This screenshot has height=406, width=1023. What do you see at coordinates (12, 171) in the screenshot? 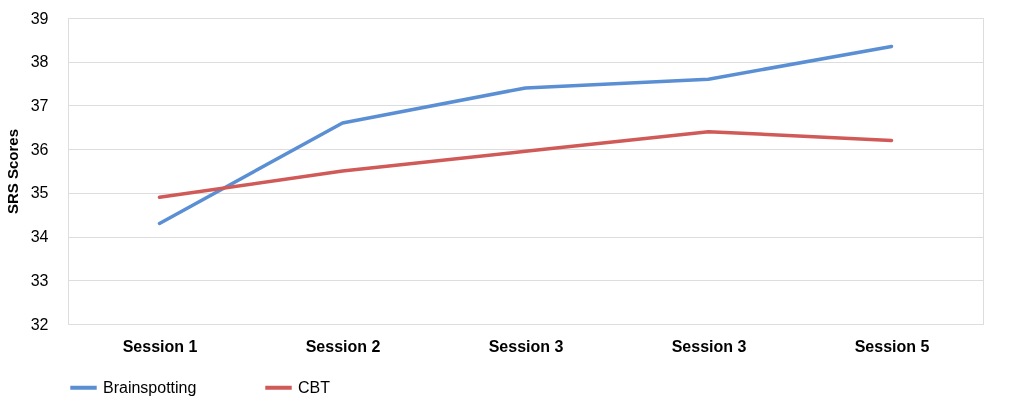
I see `y-axis-title: SRS Scores` at bounding box center [12, 171].